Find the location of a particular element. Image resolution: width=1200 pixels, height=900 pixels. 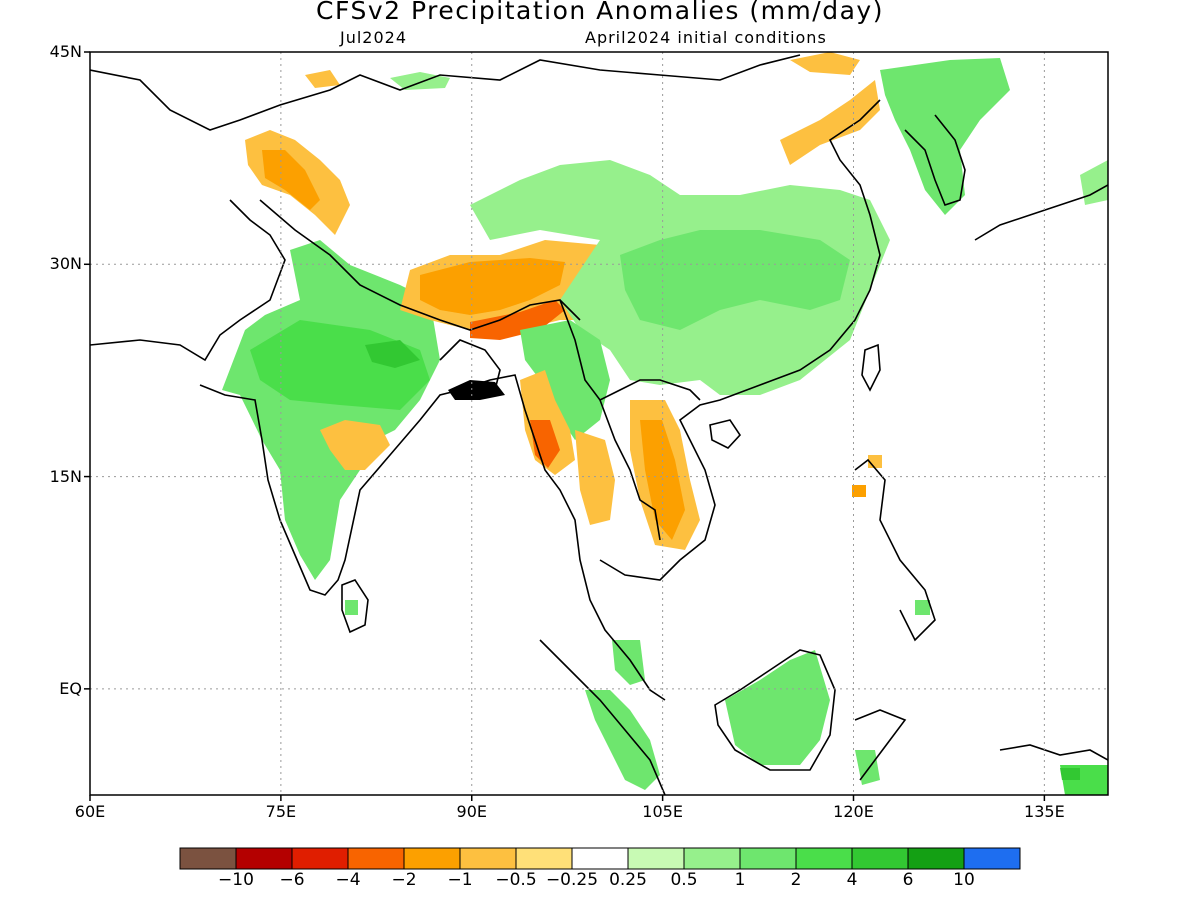

dry-patch-kazakh is located at coordinates (322, 79).